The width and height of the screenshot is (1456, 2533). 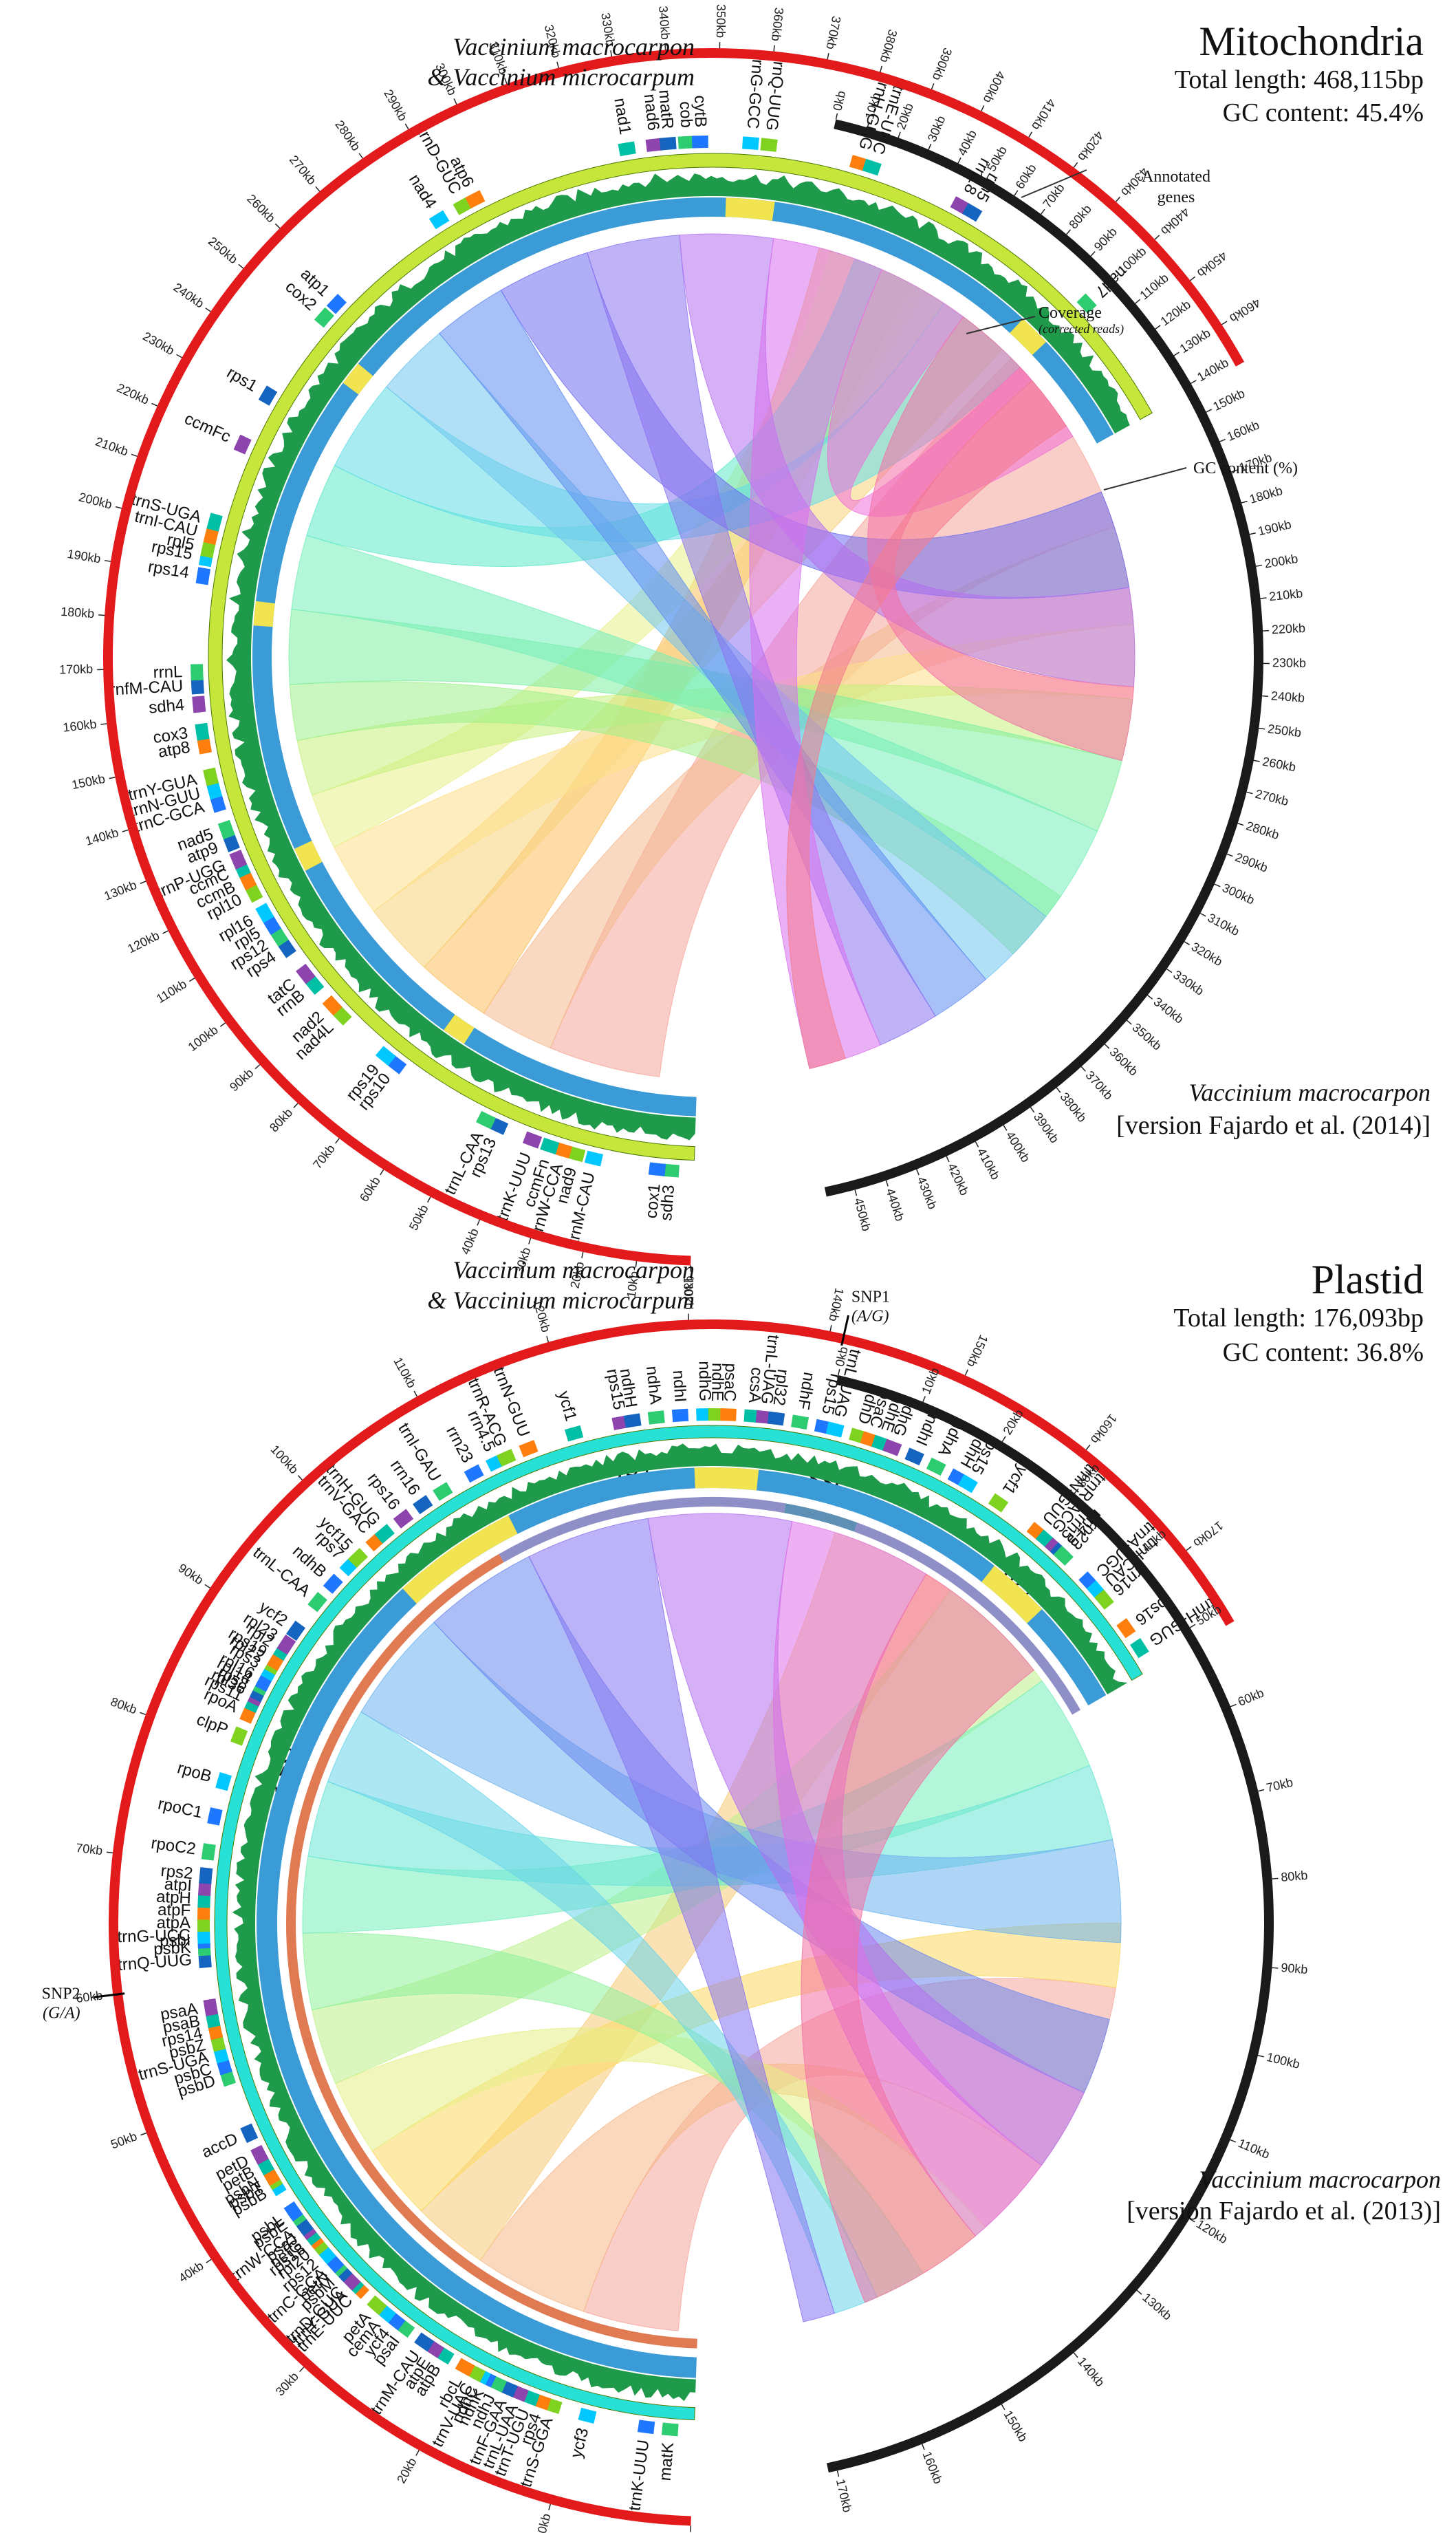 I want to click on plastid-ref-version: [version Fajardo et al. (2013)], so click(x=1284, y=2211).